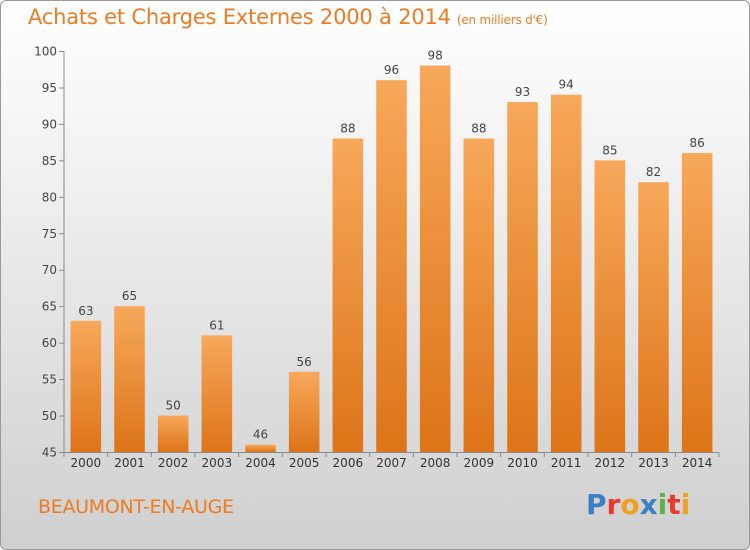 Image resolution: width=750 pixels, height=550 pixels. What do you see at coordinates (435, 463) in the screenshot?
I see `x-tick-label: 2008` at bounding box center [435, 463].